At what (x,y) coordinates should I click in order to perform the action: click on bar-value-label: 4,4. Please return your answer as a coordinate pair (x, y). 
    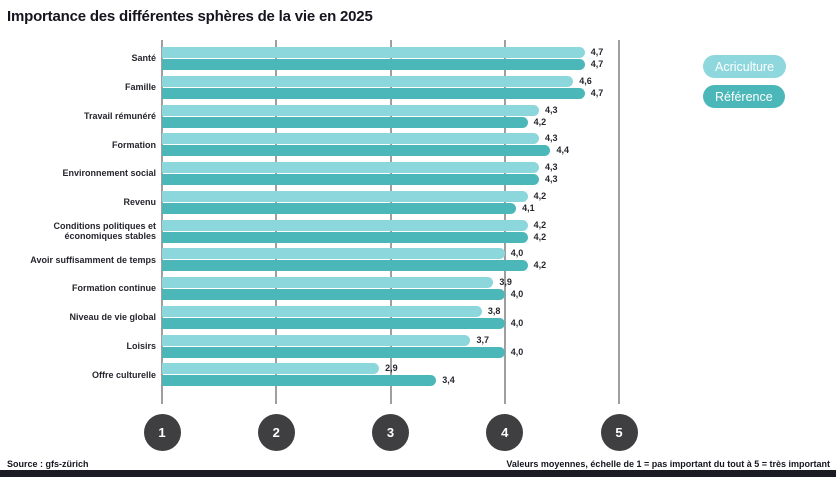
    Looking at the image, I should click on (562, 150).